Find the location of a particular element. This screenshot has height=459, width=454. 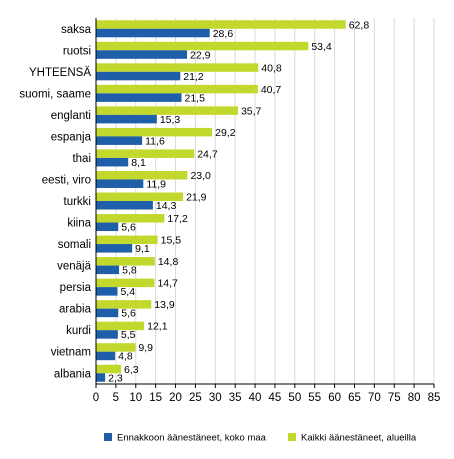

x-tick-label: 45 is located at coordinates (275, 398).